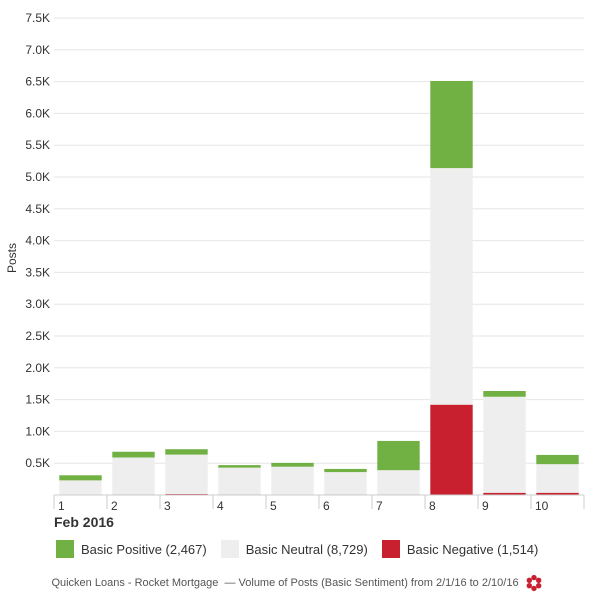 The width and height of the screenshot is (594, 599). Describe the element at coordinates (379, 506) in the screenshot. I see `x-tick-label: 7` at that location.